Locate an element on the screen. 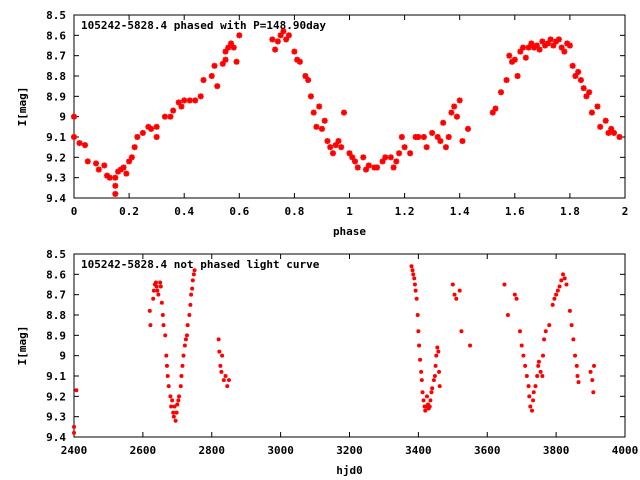 The height and width of the screenshot is (480, 640). x-tick-label: 2 is located at coordinates (625, 211).